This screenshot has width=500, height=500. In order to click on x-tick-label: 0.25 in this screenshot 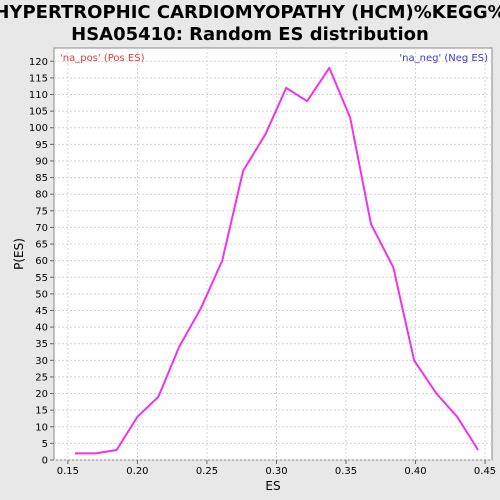, I will do `click(207, 471)`.